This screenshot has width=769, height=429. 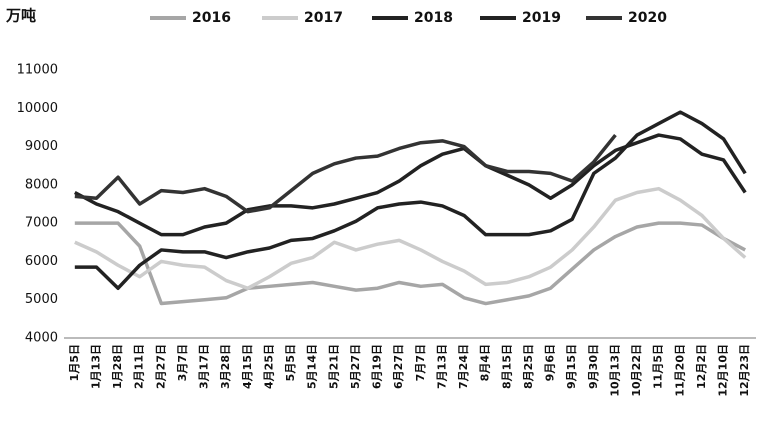 What do you see at coordinates (528, 366) in the screenshot?
I see `x-tick-label: 8月25日` at bounding box center [528, 366].